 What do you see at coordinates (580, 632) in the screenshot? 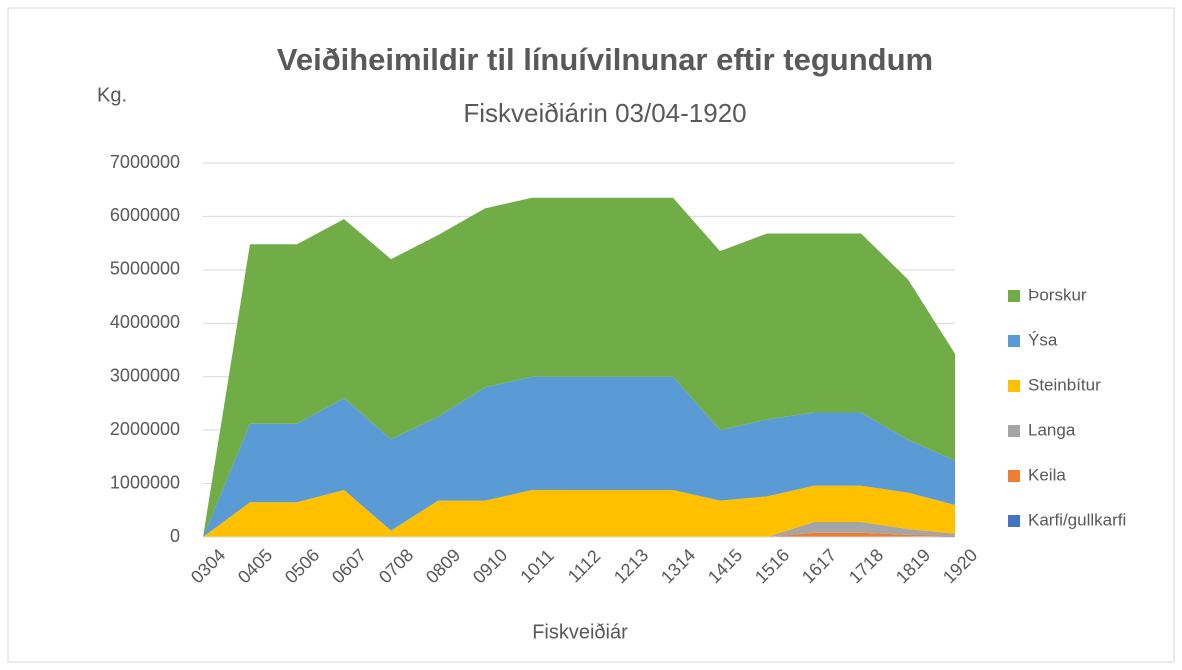
I see `x-axis-label: Fiskveiðiár` at bounding box center [580, 632].